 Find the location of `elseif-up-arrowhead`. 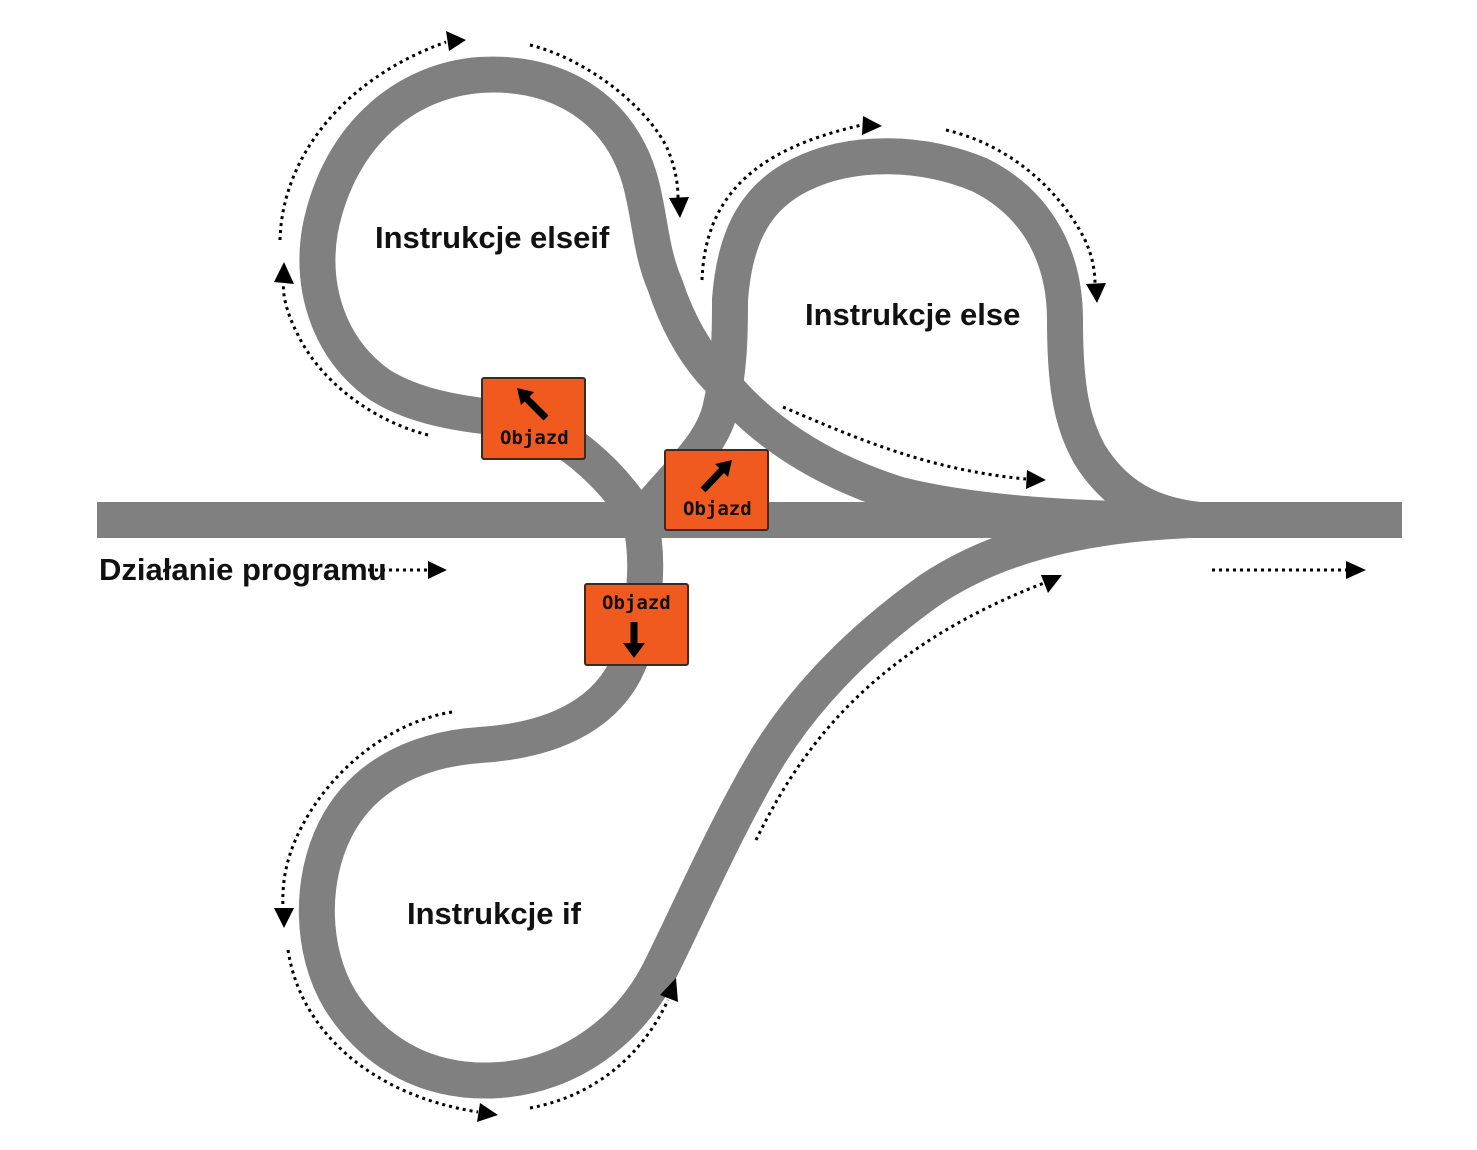

elseif-up-arrowhead is located at coordinates (456, 41).